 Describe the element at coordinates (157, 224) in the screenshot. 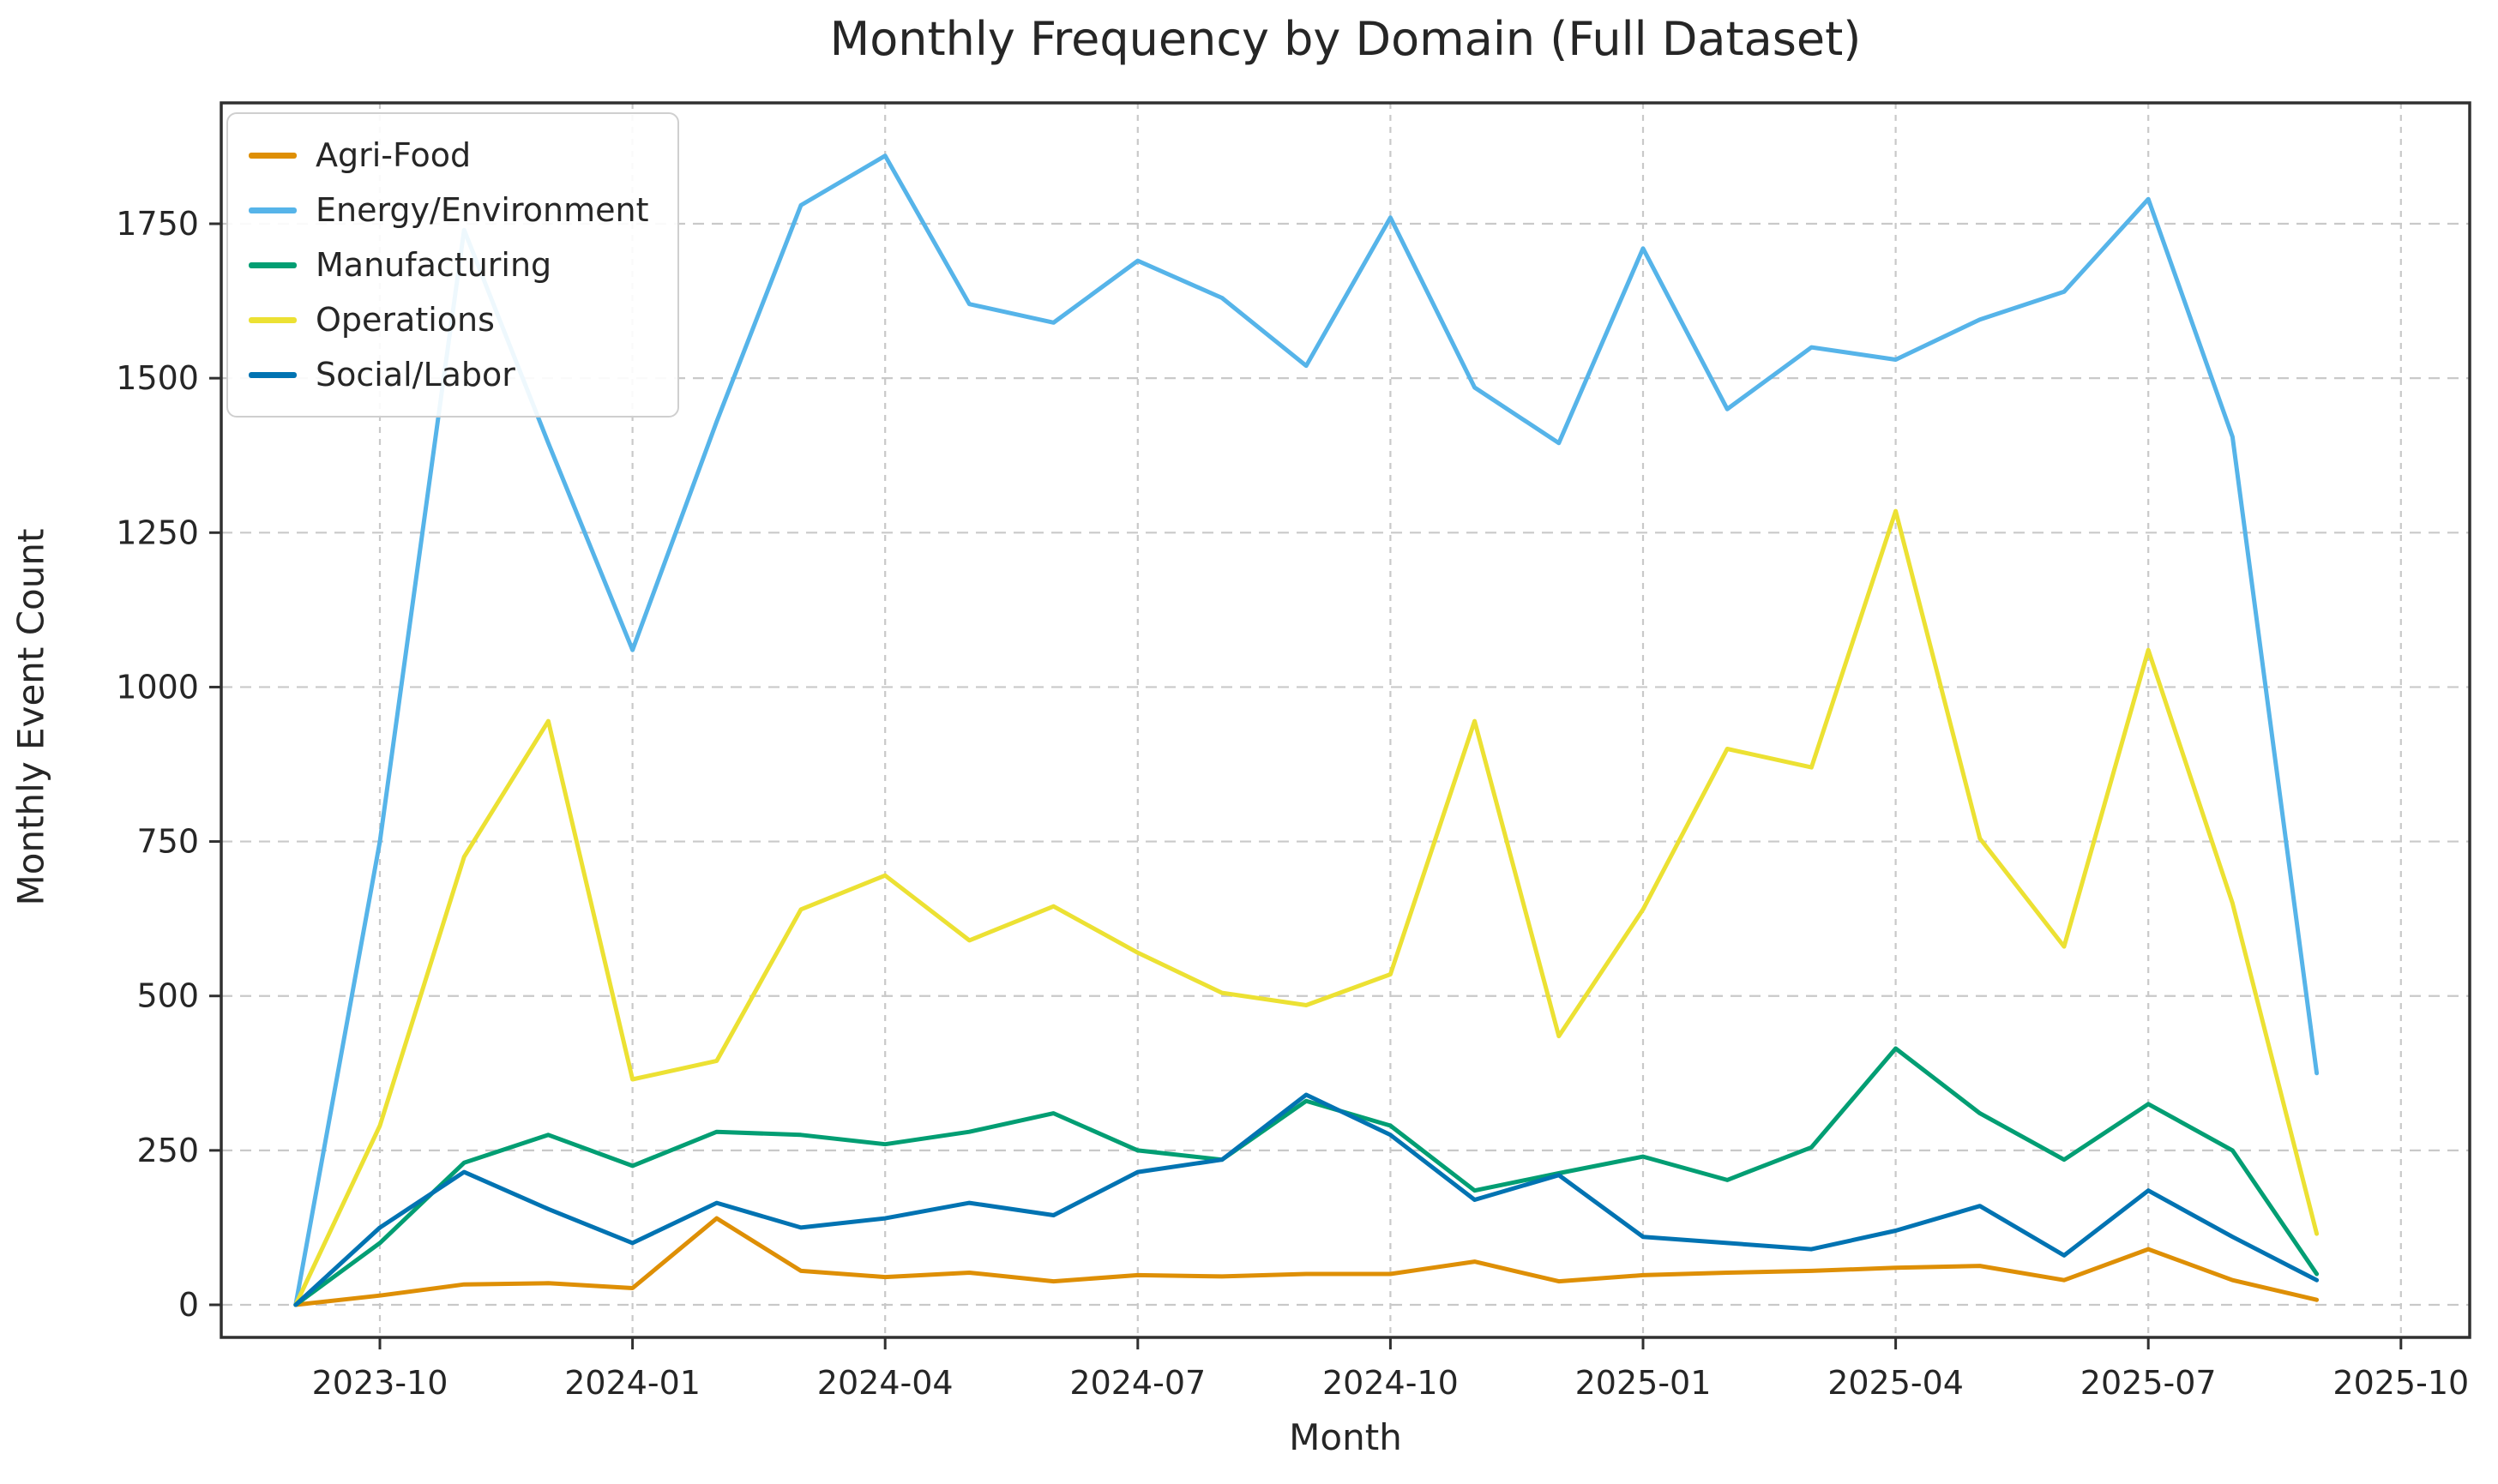

I see `y-tick-label: 1750` at that location.